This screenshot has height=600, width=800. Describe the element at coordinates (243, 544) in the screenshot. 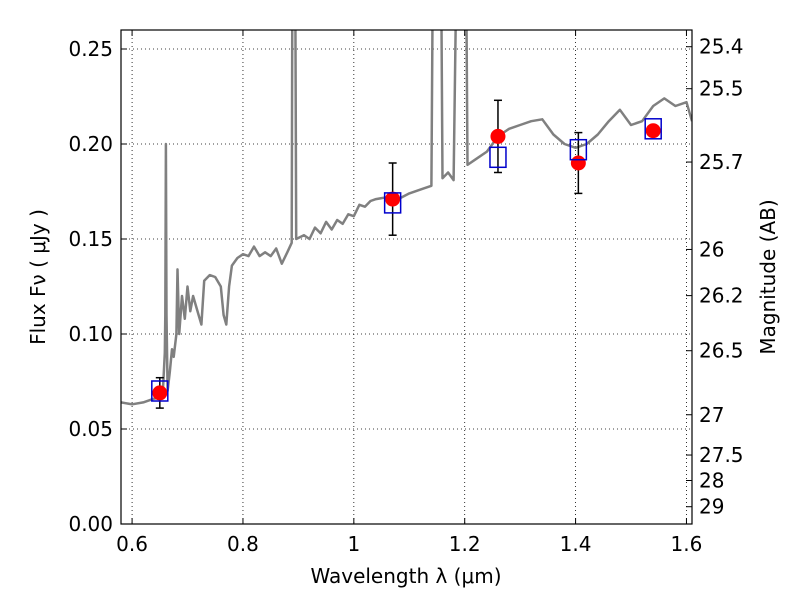

I see `x-tick-label: 0.8` at that location.